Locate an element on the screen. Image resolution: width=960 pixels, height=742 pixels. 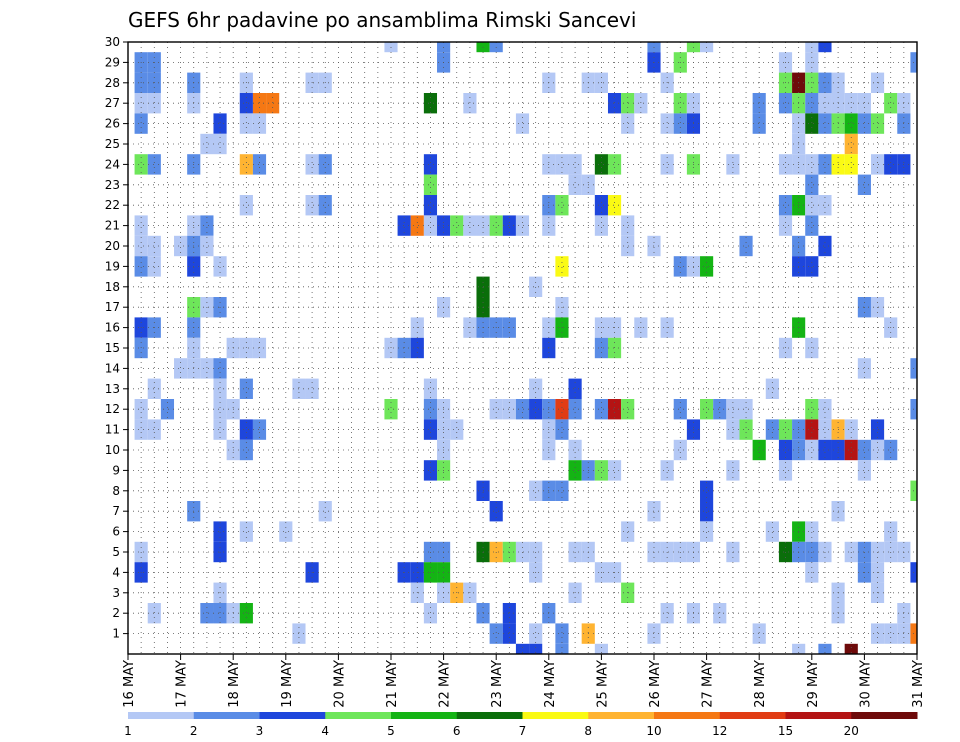
x-tick-label: 24 MAY is located at coordinates (550, 684).